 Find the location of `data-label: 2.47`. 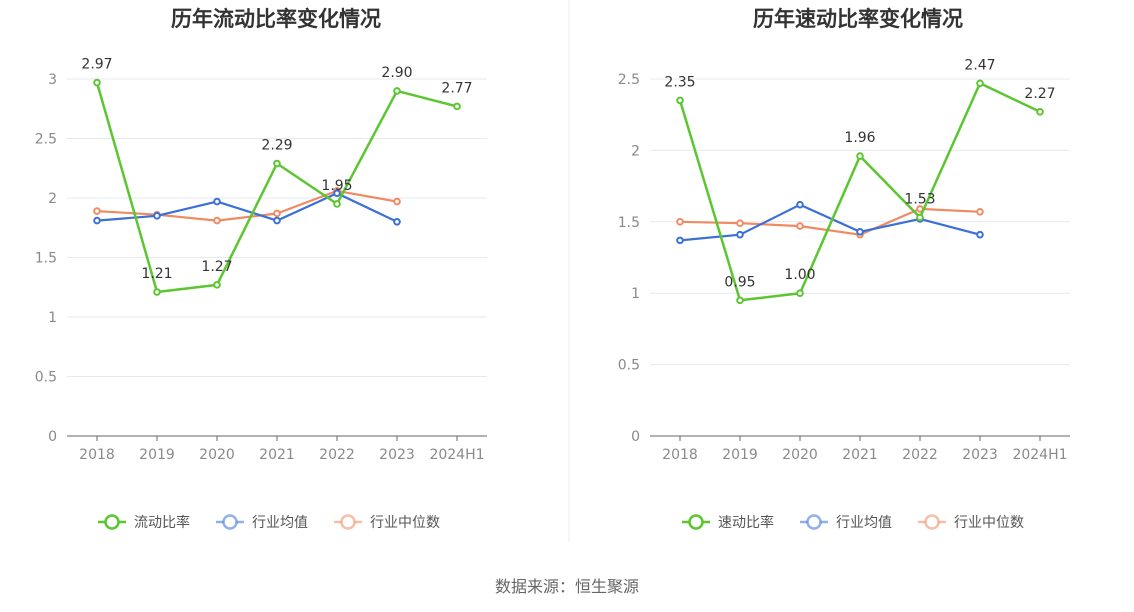

data-label: 2.47 is located at coordinates (979, 65).